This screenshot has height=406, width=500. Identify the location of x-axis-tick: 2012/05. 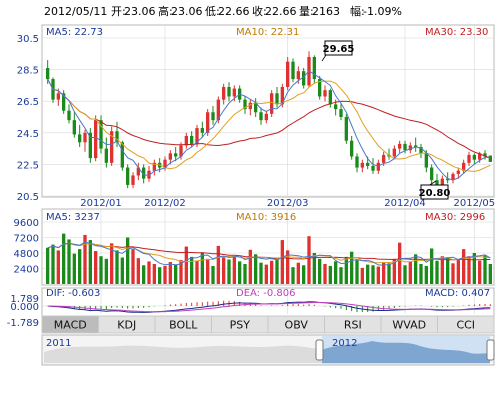
(475, 203).